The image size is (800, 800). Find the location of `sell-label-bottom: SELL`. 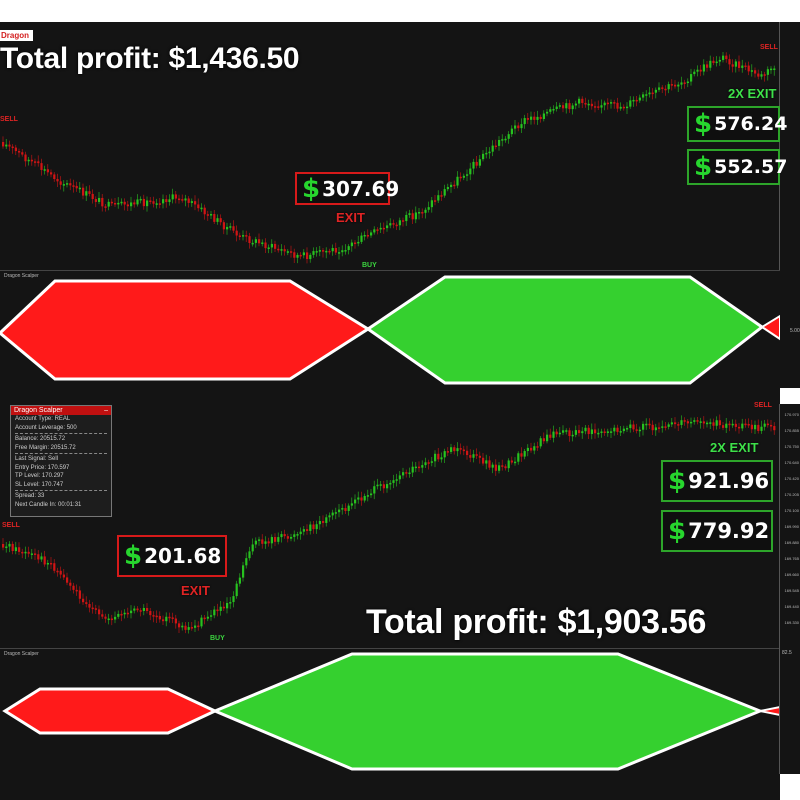

sell-label-bottom: SELL is located at coordinates (763, 405).